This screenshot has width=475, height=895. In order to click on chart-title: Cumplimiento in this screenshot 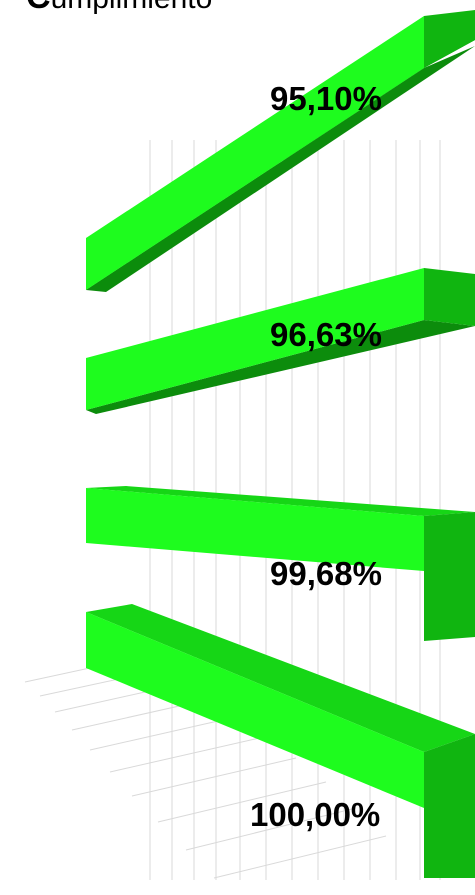, I will do `click(119, 8)`.